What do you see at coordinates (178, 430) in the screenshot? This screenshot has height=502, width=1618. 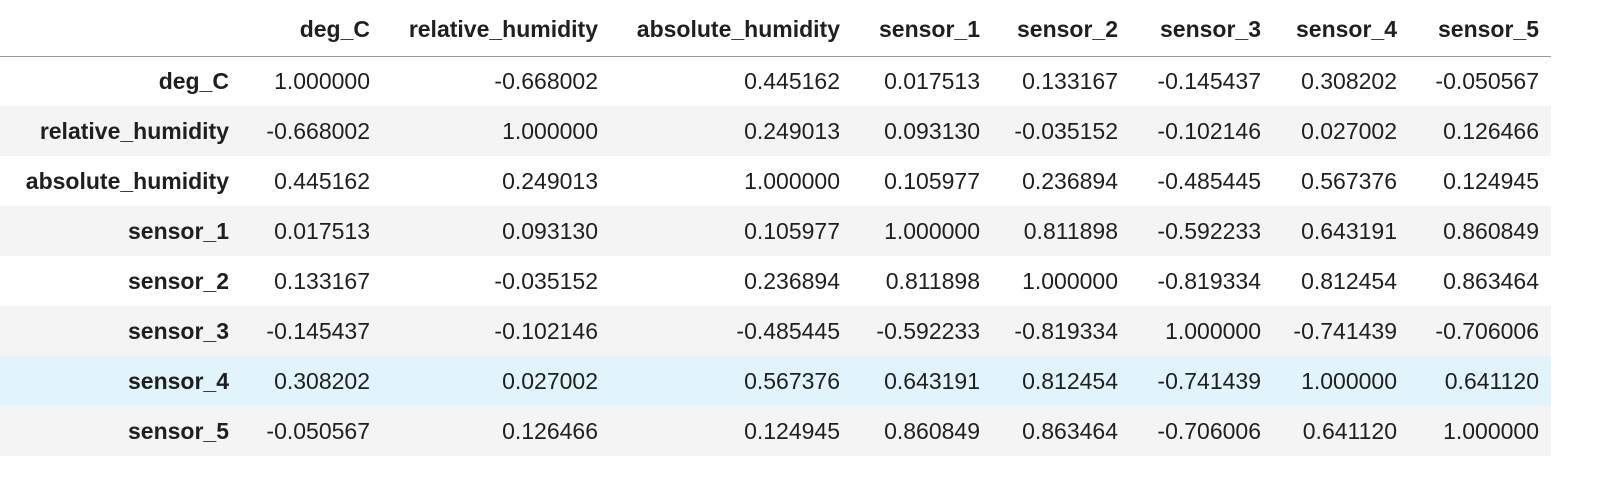 I see `row-index: sensor_5` at bounding box center [178, 430].